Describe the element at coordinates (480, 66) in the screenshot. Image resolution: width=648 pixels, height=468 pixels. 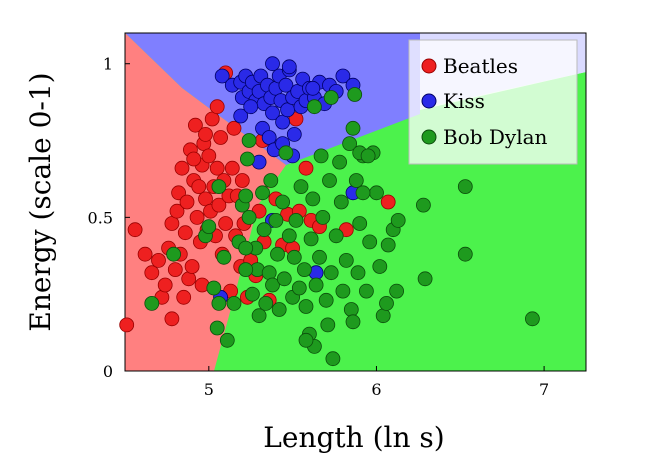
I see `legend-label-beatles: Beatles` at that location.